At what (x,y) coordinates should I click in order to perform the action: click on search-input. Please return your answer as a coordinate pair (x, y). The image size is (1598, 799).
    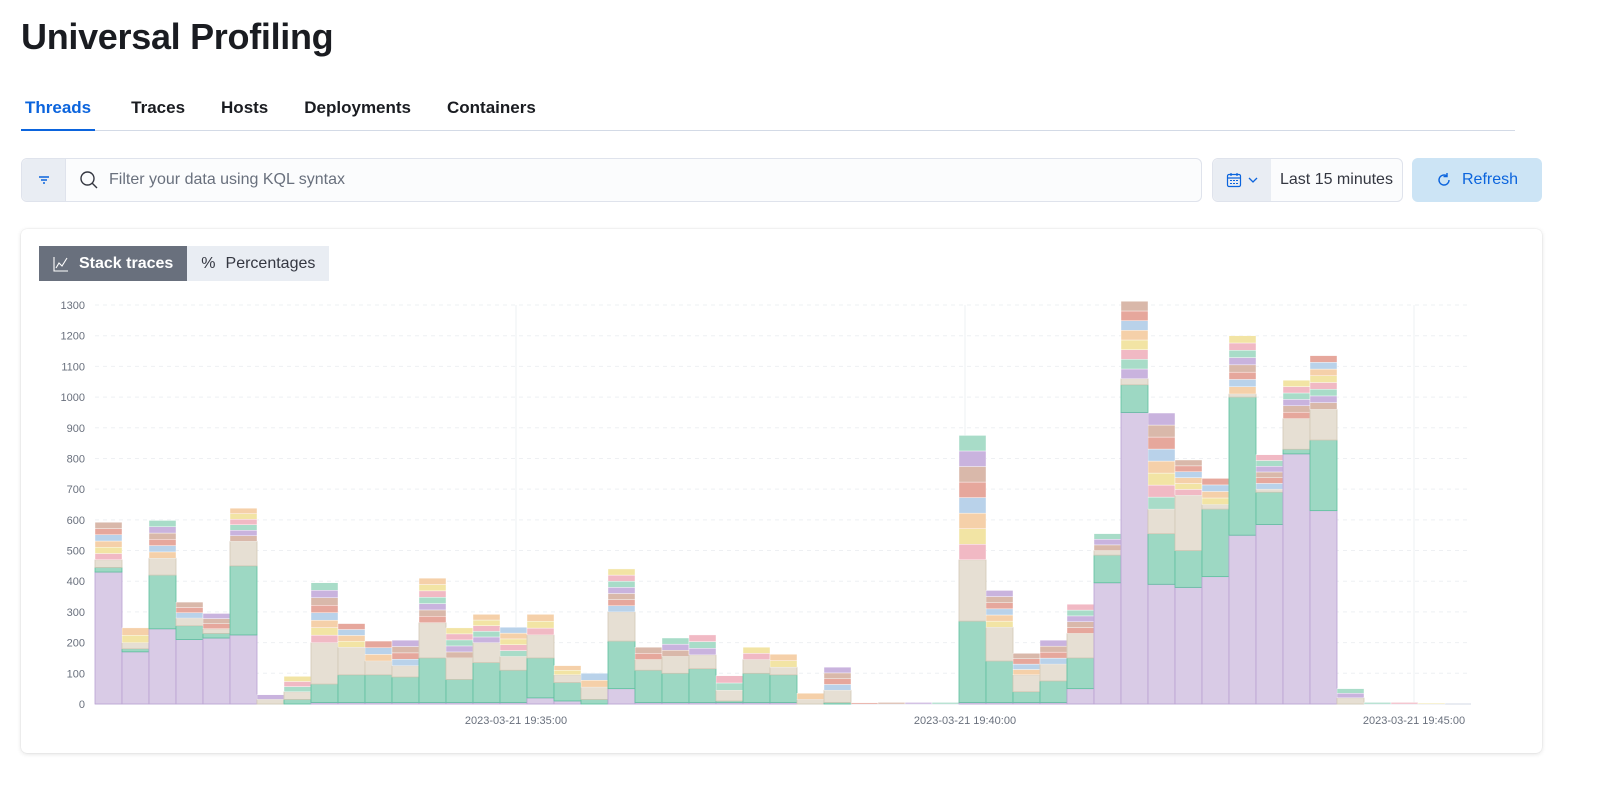
    Looking at the image, I should click on (655, 180).